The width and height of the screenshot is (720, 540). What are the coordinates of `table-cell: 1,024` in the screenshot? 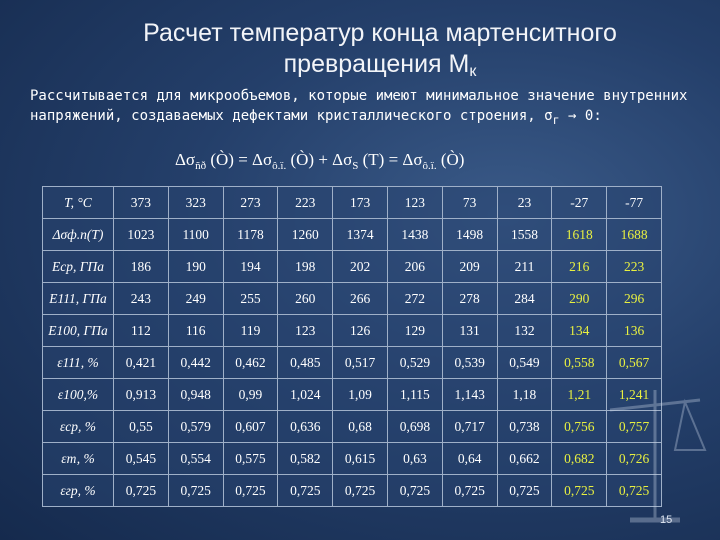 It's located at (305, 394).